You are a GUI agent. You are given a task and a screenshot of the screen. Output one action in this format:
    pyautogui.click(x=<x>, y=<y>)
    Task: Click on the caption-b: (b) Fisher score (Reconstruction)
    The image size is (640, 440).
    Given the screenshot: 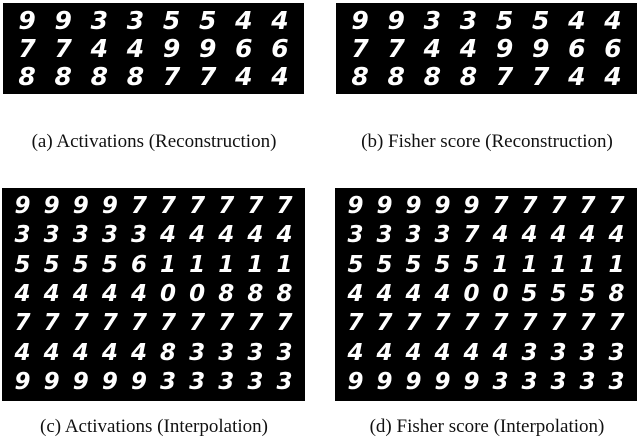 What is the action you would take?
    pyautogui.click(x=487, y=141)
    